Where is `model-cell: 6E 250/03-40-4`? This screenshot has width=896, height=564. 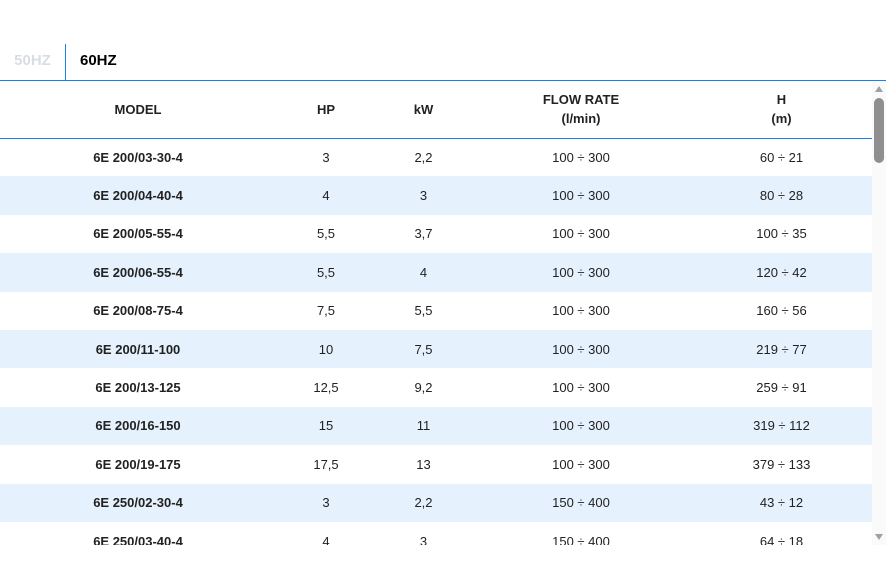
model-cell: 6E 250/03-40-4 is located at coordinates (138, 539).